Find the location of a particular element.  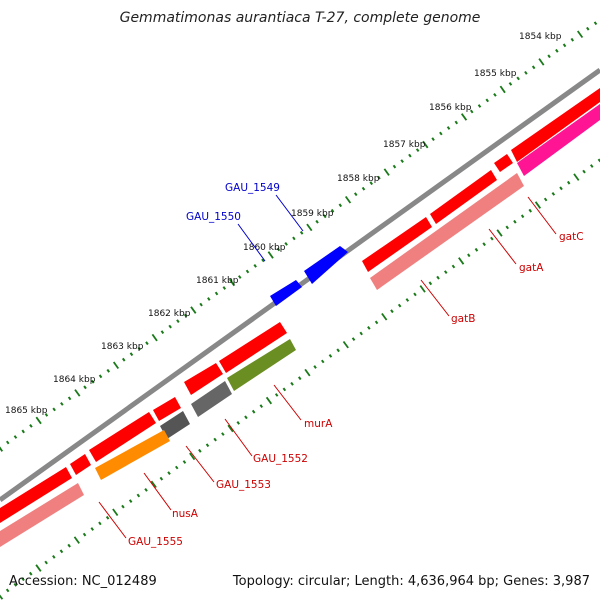

kbp-label-1864: 1864 kbp is located at coordinates (74, 380).